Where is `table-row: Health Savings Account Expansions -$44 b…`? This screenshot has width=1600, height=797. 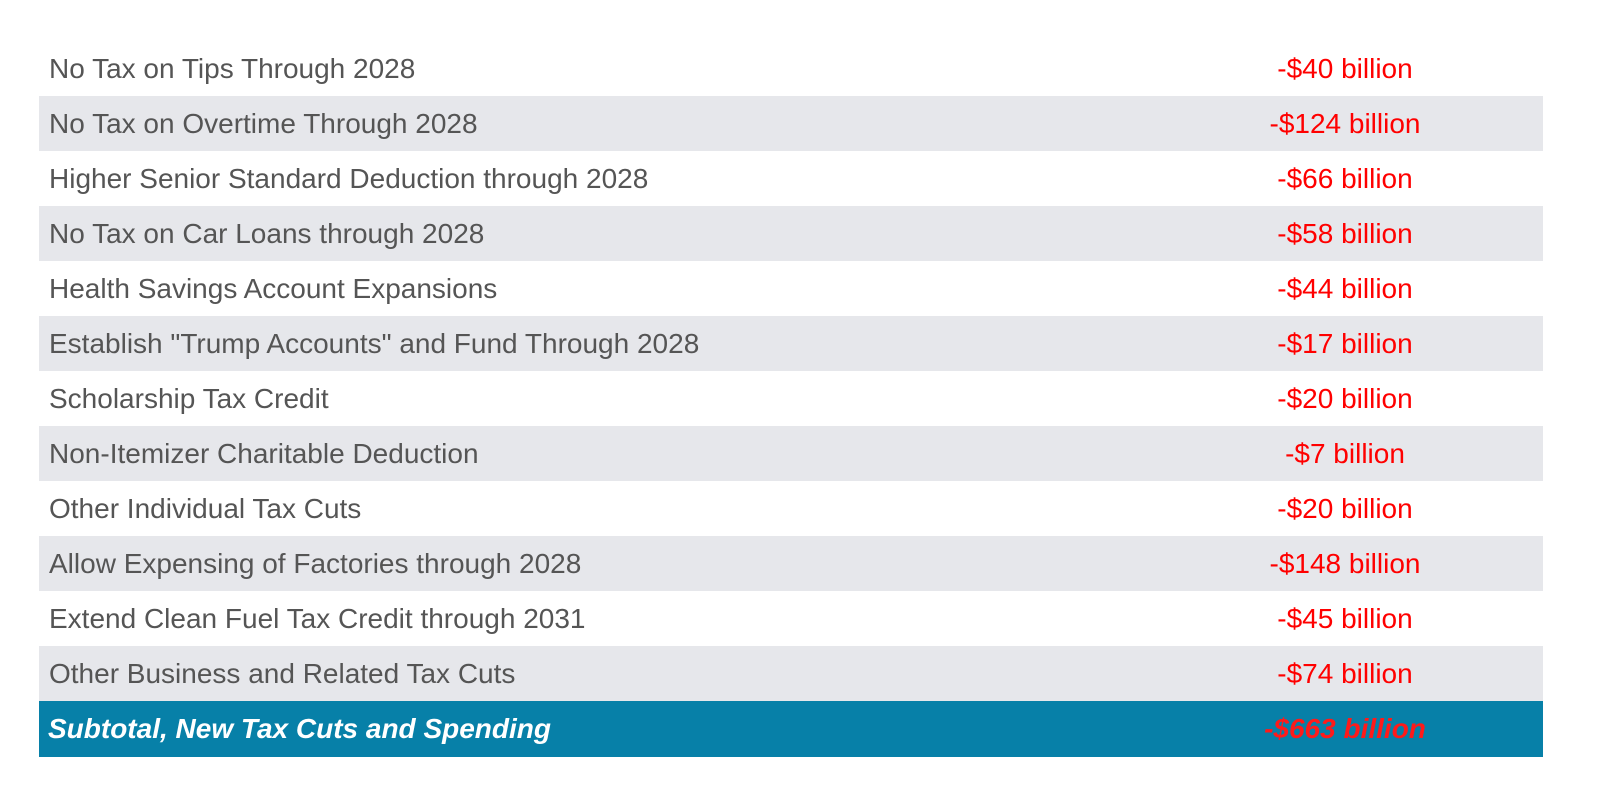 table-row: Health Savings Account Expansions -$44 b… is located at coordinates (791, 288).